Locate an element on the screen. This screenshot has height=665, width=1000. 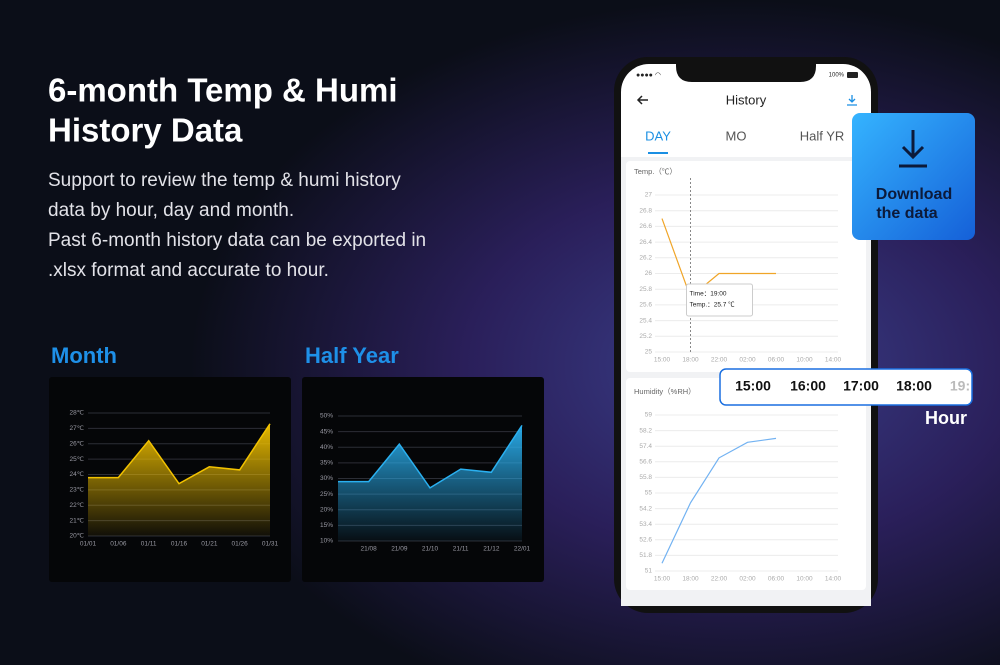
export-button is located at coordinates (852, 100).